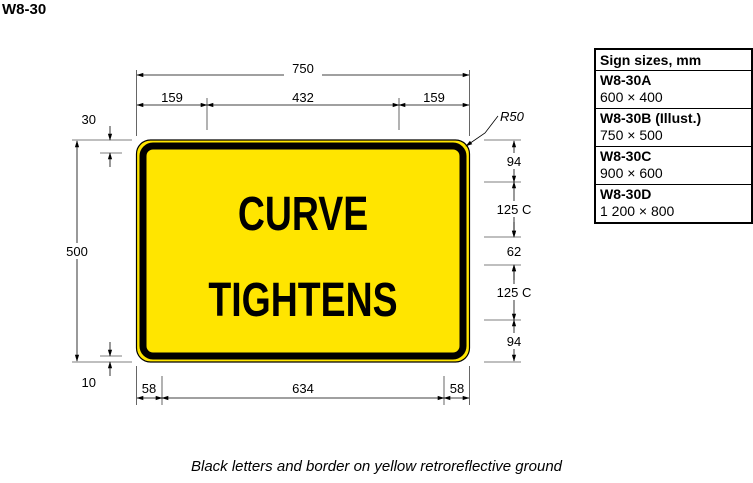 The width and height of the screenshot is (753, 483). I want to click on size-dimensions: 600 × 400, so click(631, 97).